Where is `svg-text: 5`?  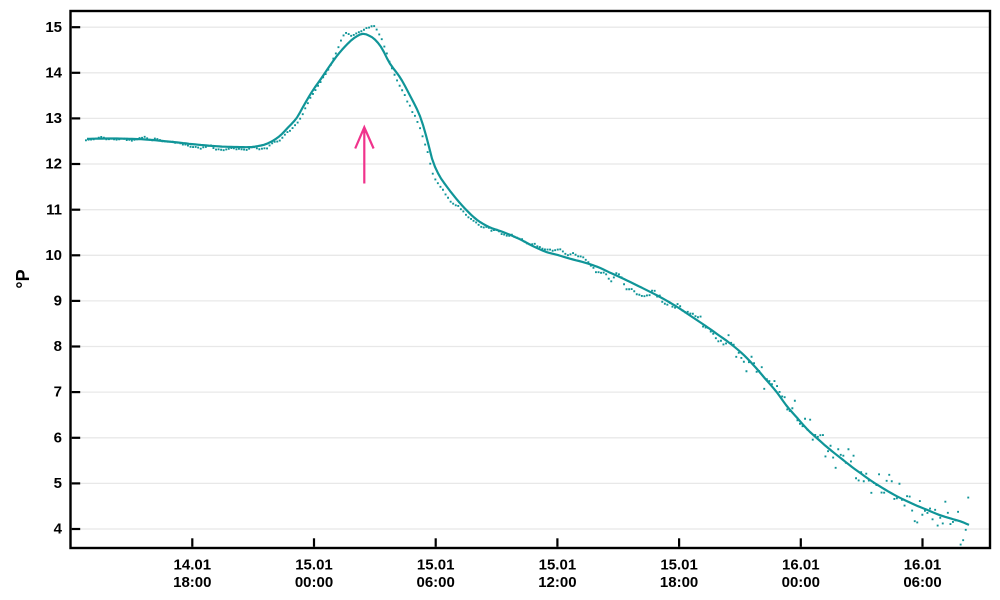
svg-text: 5 is located at coordinates (58, 483).